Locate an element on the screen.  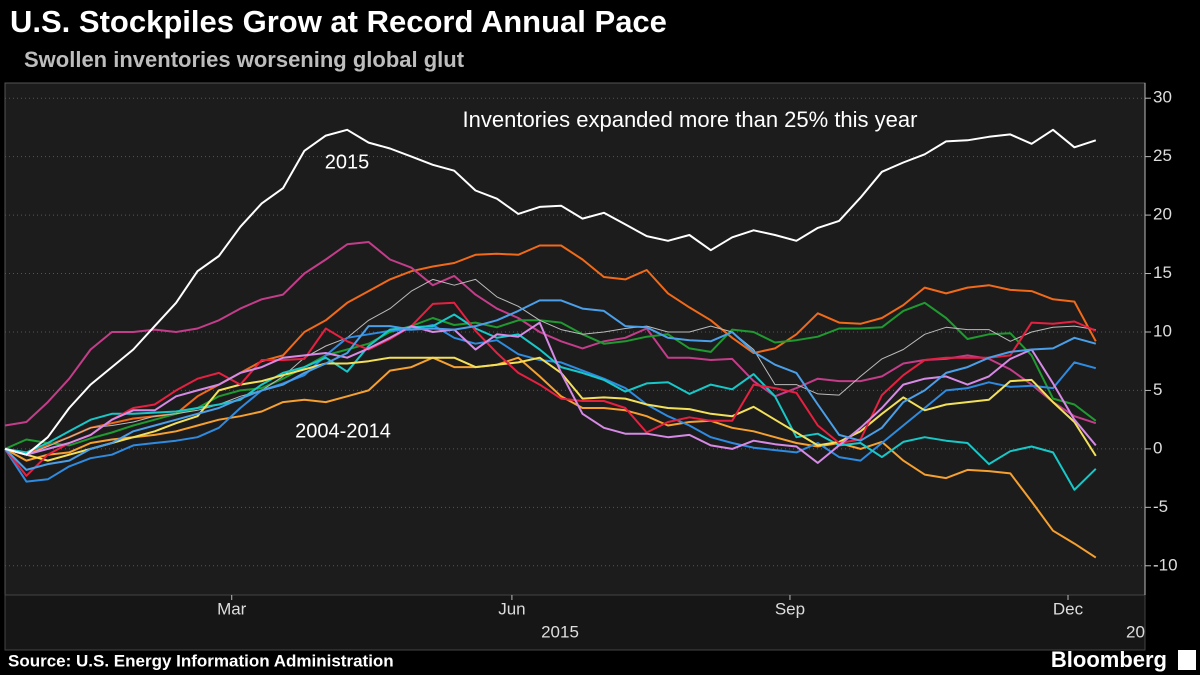
annotation: 2004-2014 is located at coordinates (343, 431).